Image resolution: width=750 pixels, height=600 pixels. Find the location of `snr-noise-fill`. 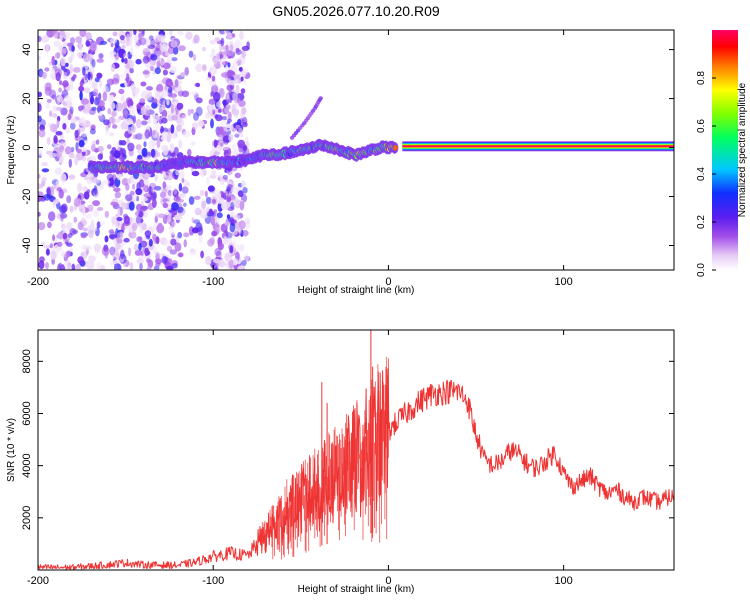

snr-noise-fill is located at coordinates (325, 458).